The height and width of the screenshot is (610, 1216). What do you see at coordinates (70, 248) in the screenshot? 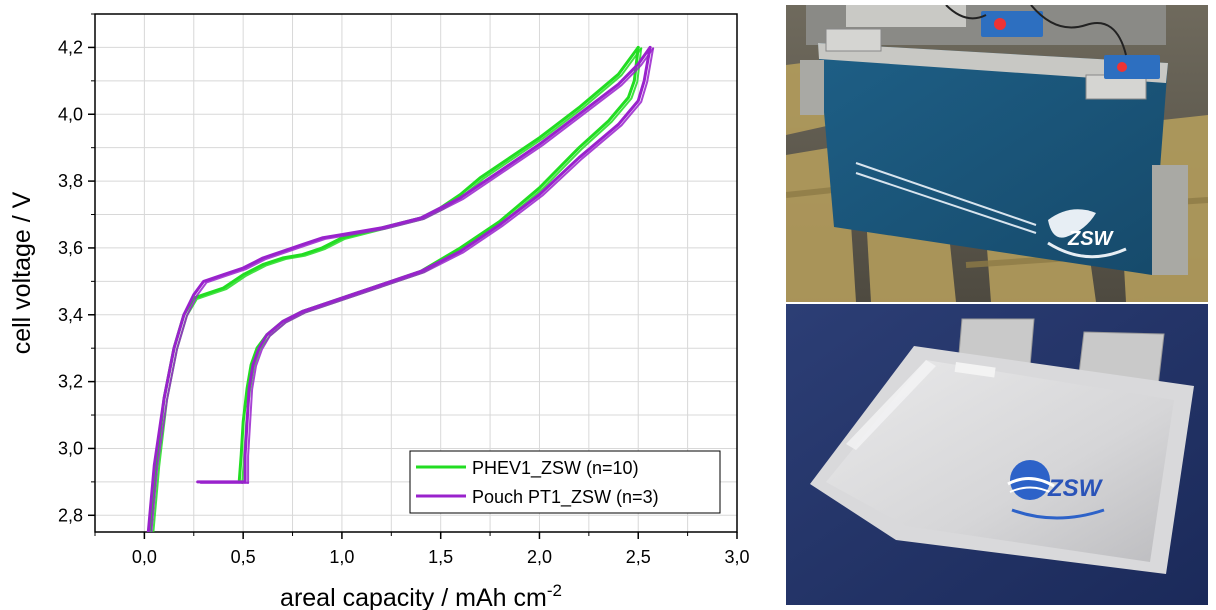
I see `y-tick-label: 3,6` at bounding box center [70, 248].